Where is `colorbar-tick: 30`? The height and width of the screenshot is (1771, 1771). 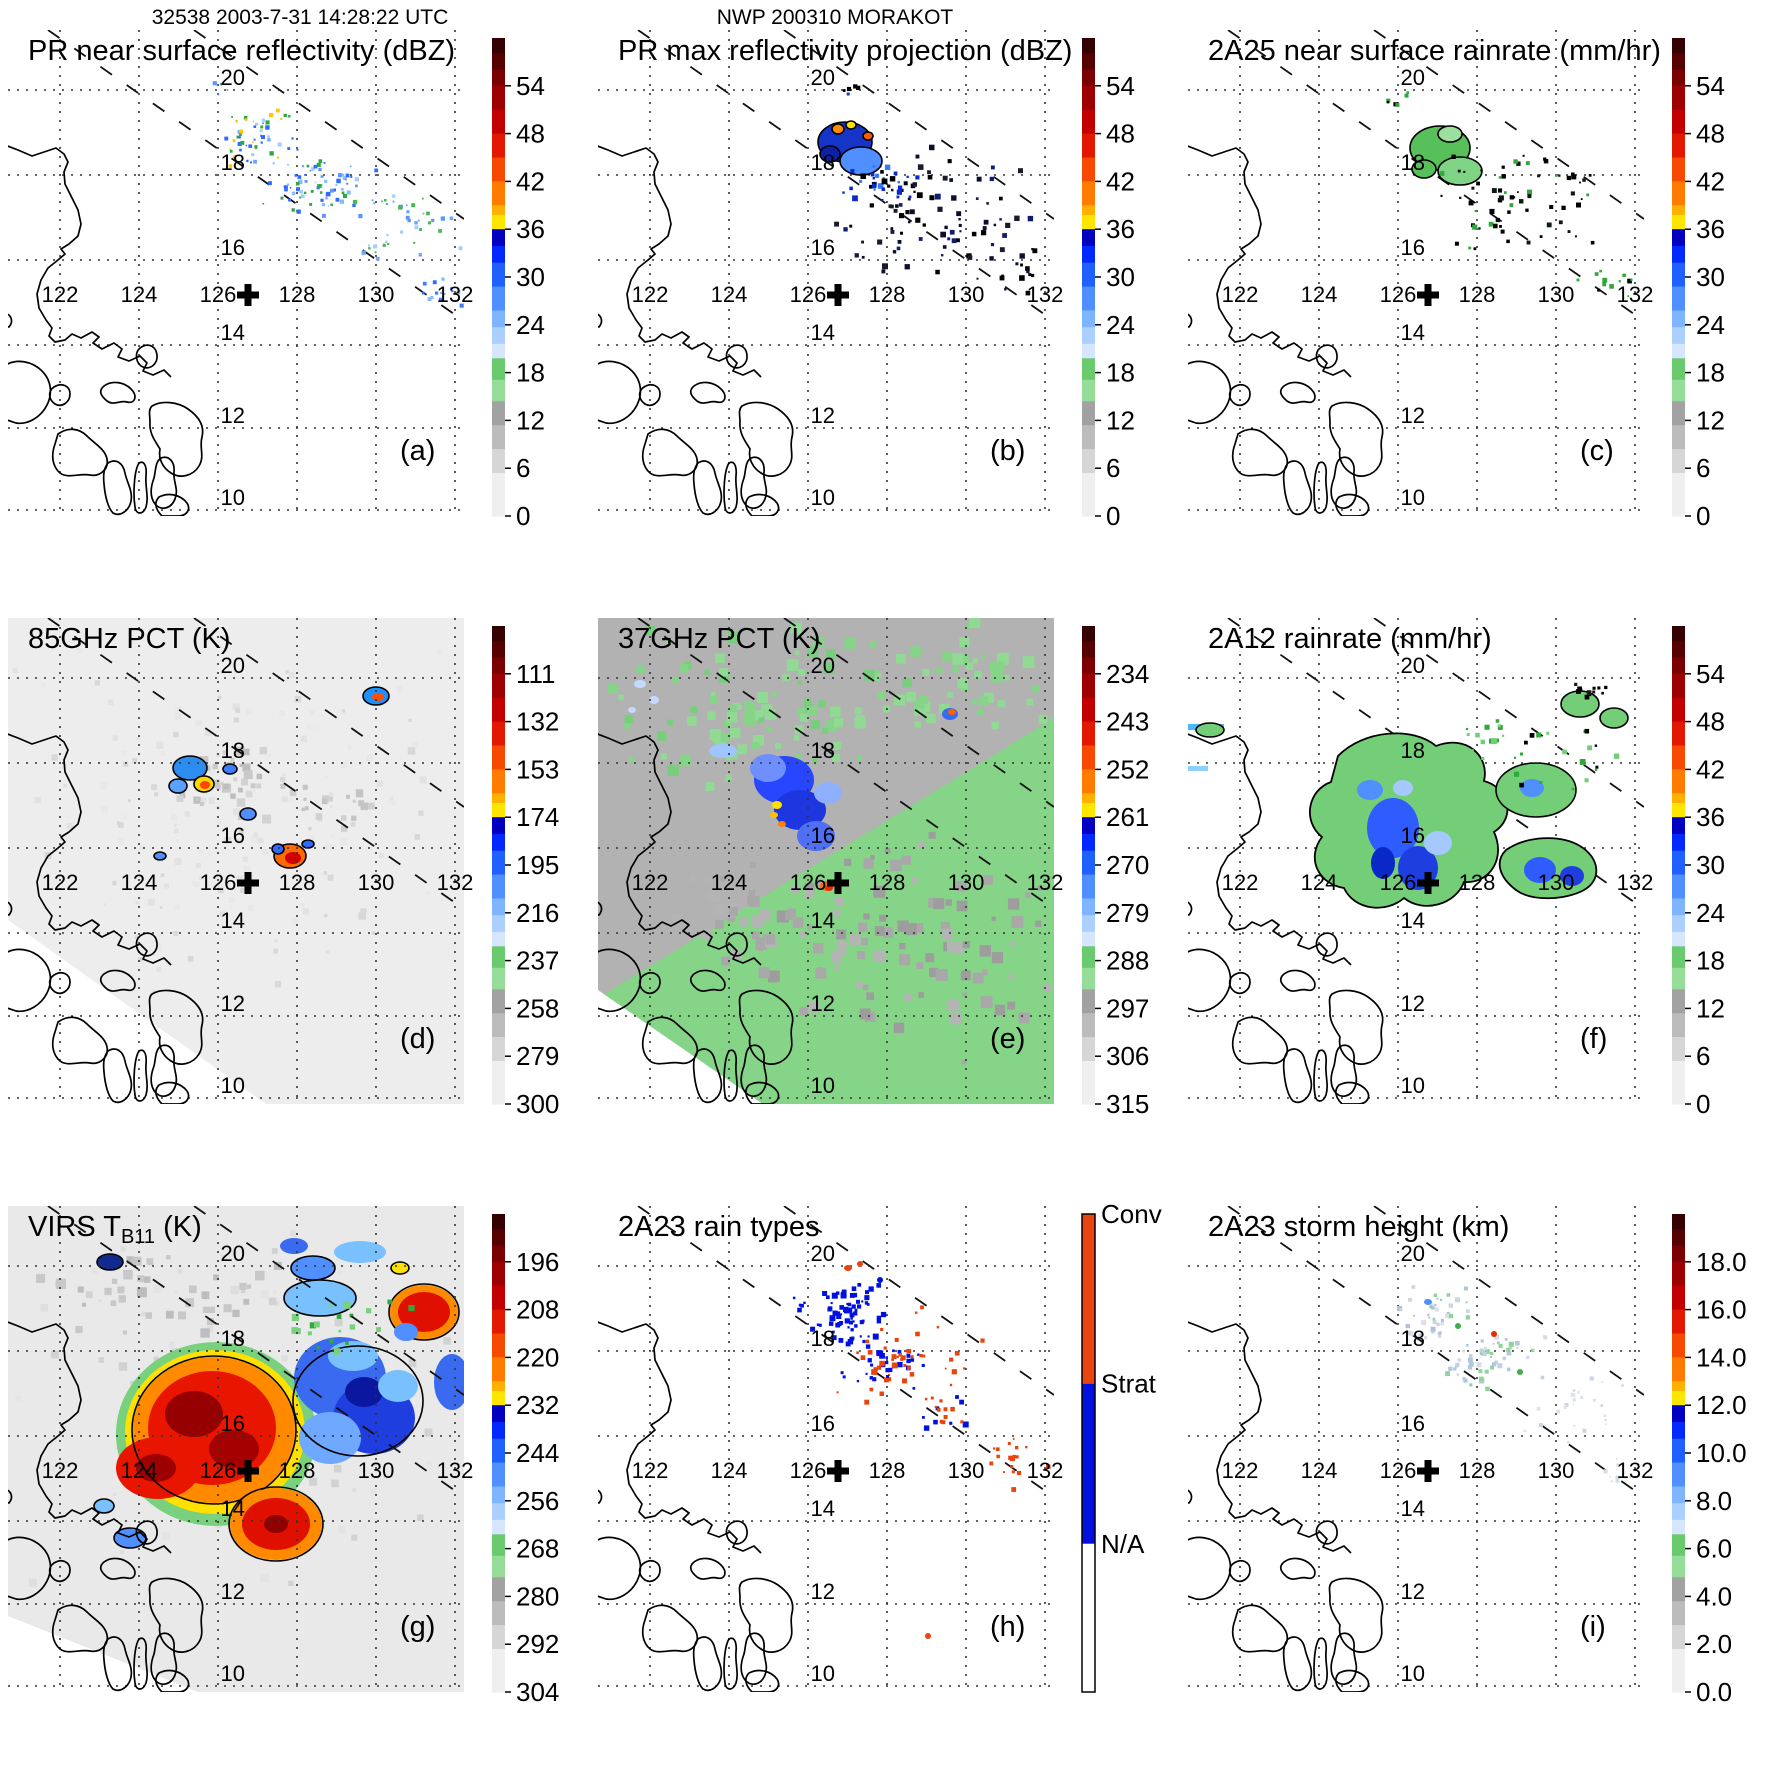 colorbar-tick: 30 is located at coordinates (530, 277).